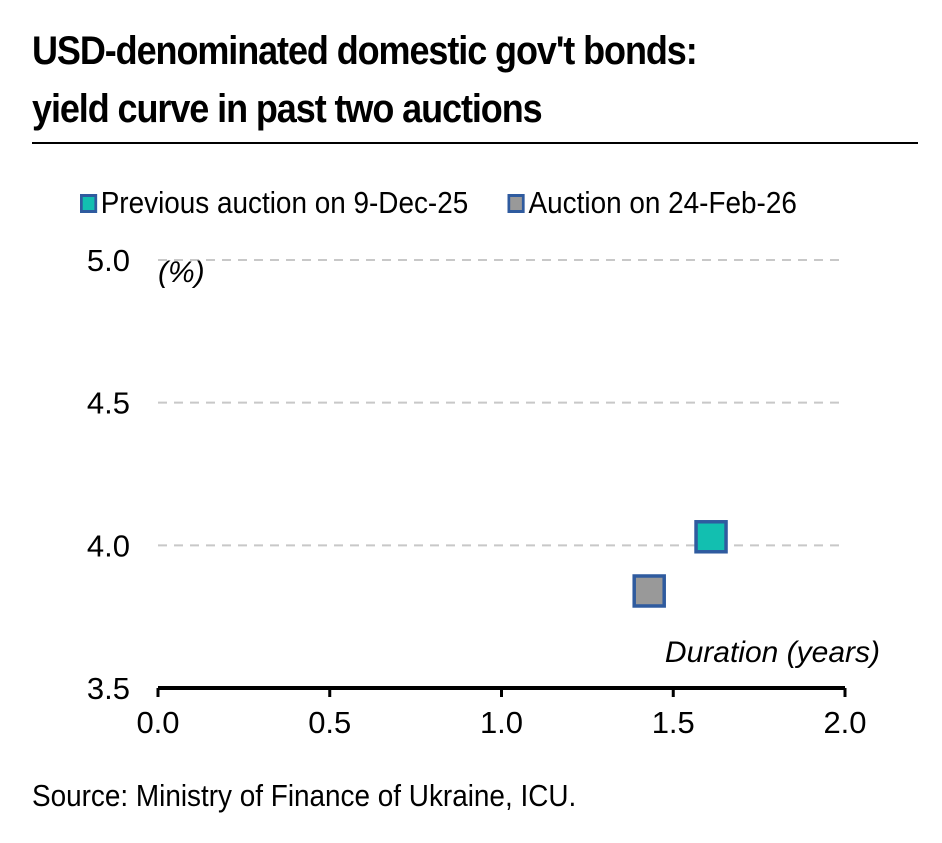 This screenshot has width=942, height=843. What do you see at coordinates (287, 109) in the screenshot?
I see `chart-title-line-2: yield curve in past two auctions` at bounding box center [287, 109].